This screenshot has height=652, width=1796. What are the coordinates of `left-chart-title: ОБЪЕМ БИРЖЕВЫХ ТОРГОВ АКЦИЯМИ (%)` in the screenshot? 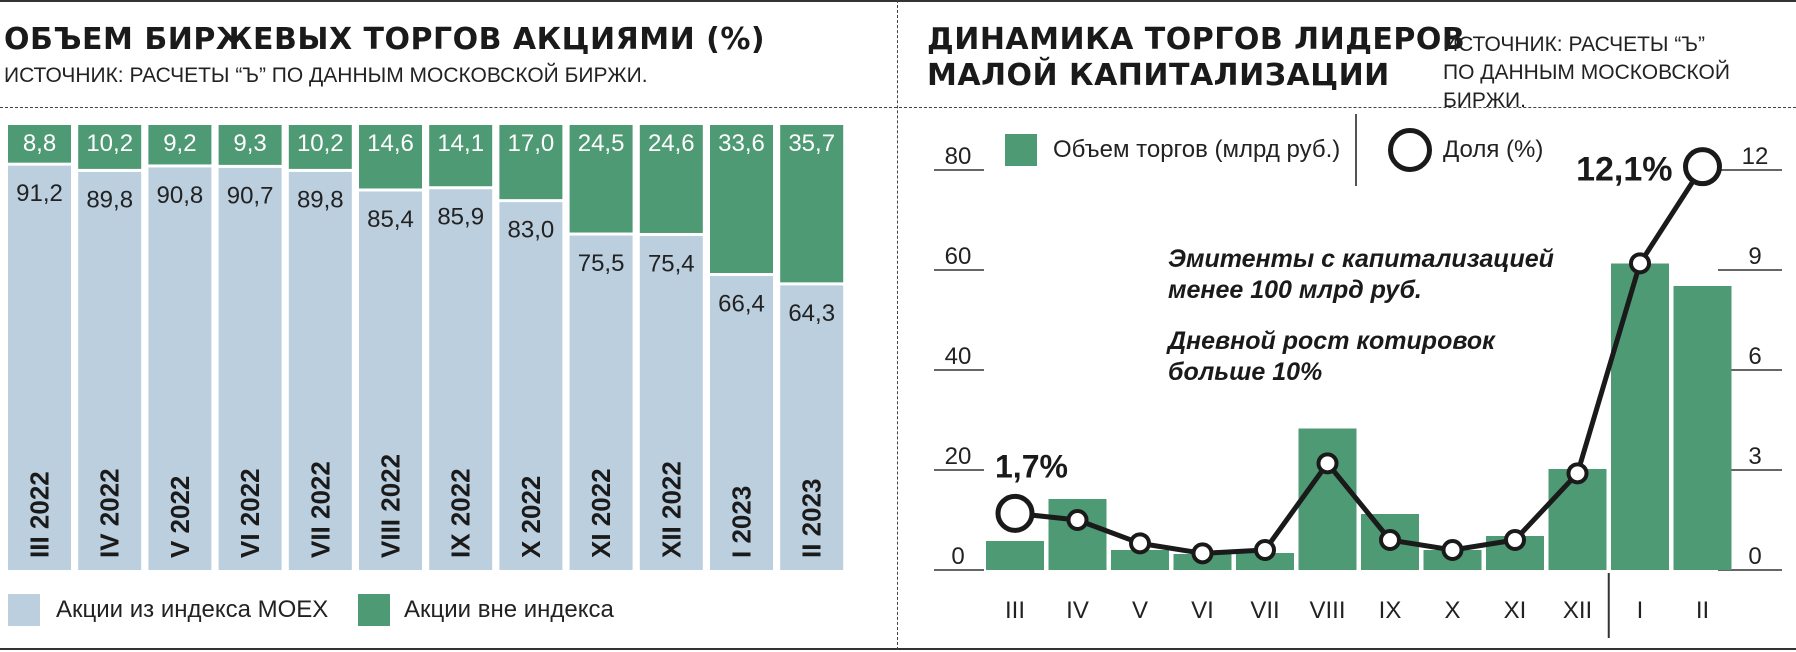 It's located at (385, 39).